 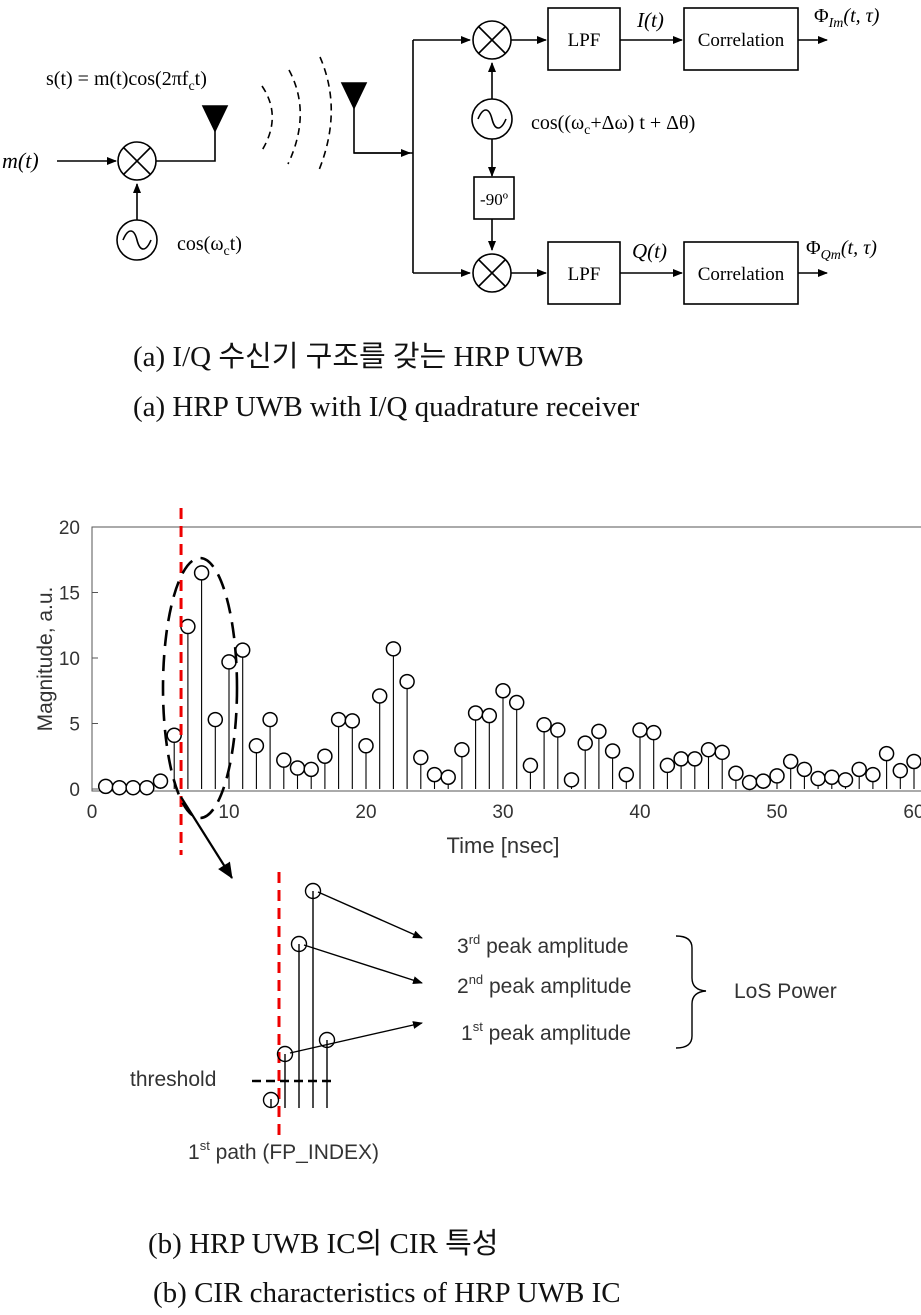 I want to click on lpf-bottom-label: LPF, so click(x=584, y=274).